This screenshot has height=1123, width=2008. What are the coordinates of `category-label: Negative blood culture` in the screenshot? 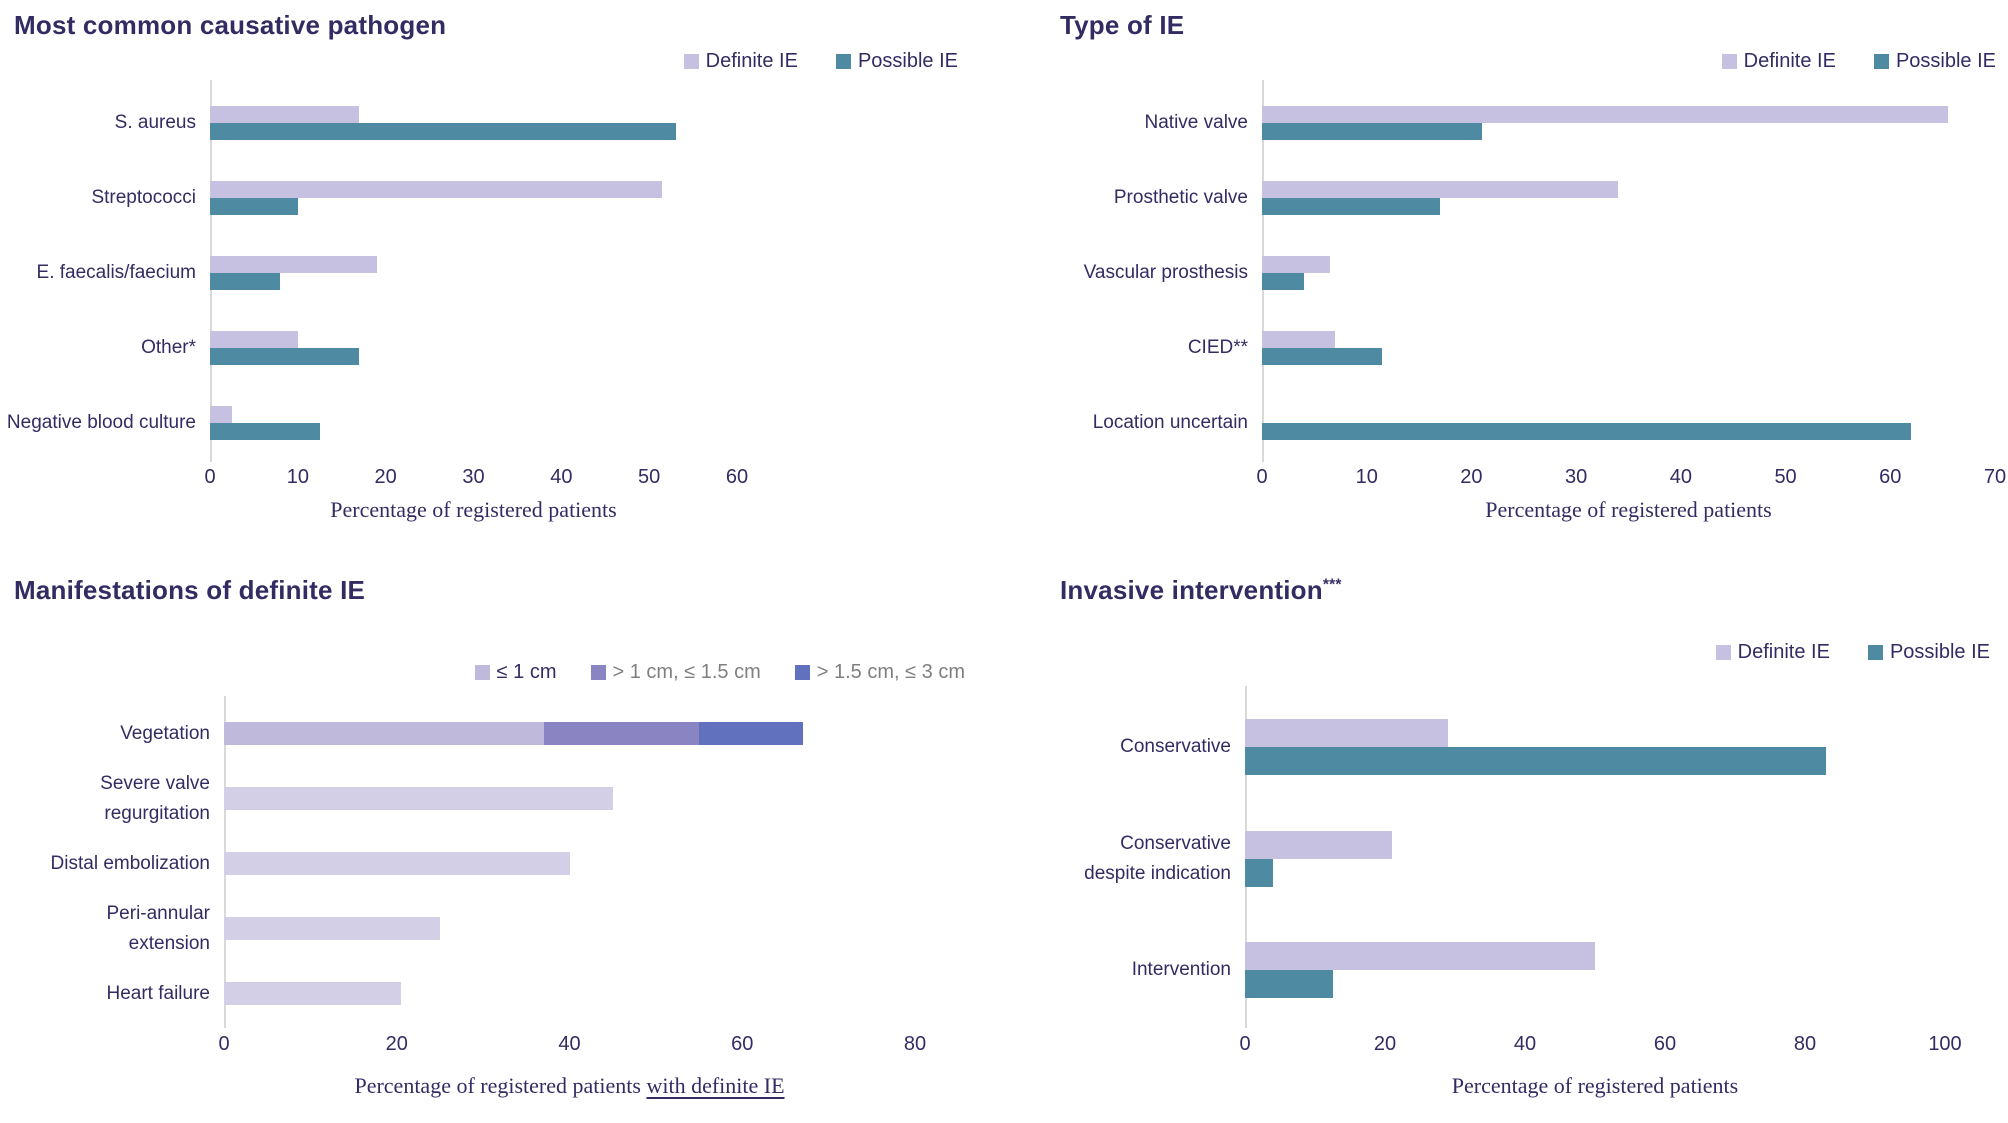 It's located at (101, 422).